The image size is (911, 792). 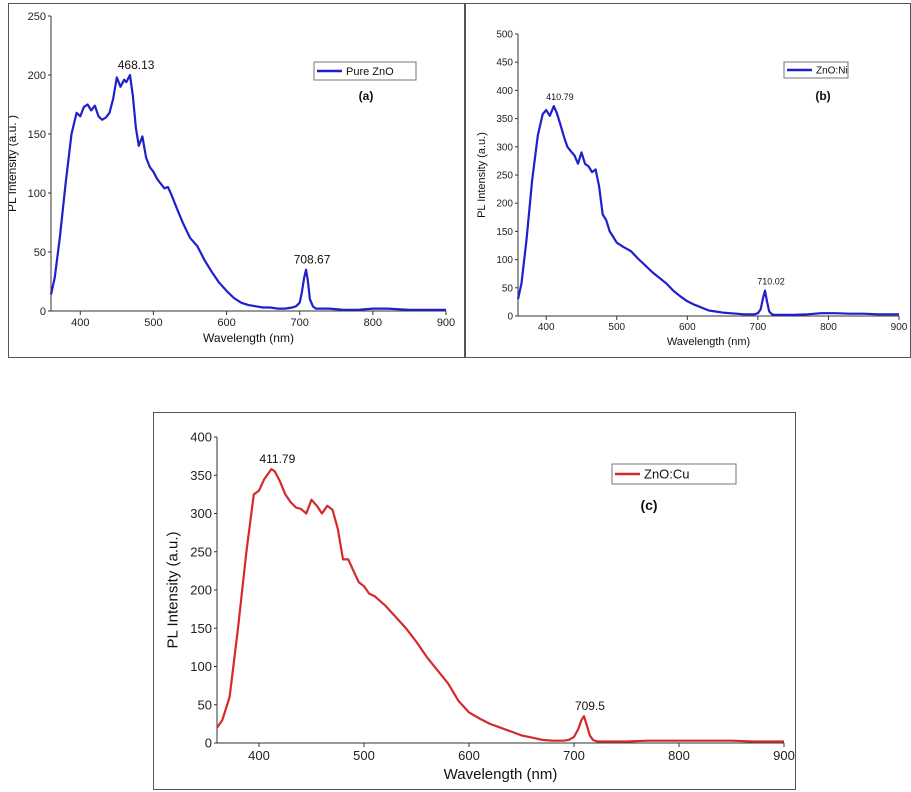 I want to click on peak-annotation: 709.5, so click(x=590, y=706).